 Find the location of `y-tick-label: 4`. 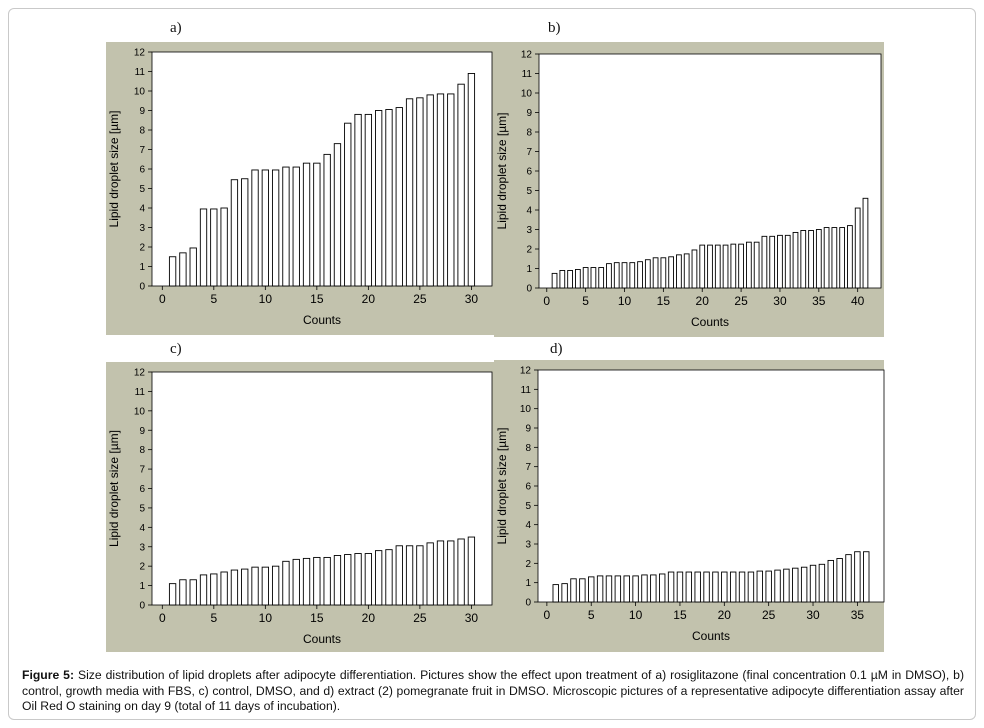

y-tick-label: 4 is located at coordinates (528, 525).